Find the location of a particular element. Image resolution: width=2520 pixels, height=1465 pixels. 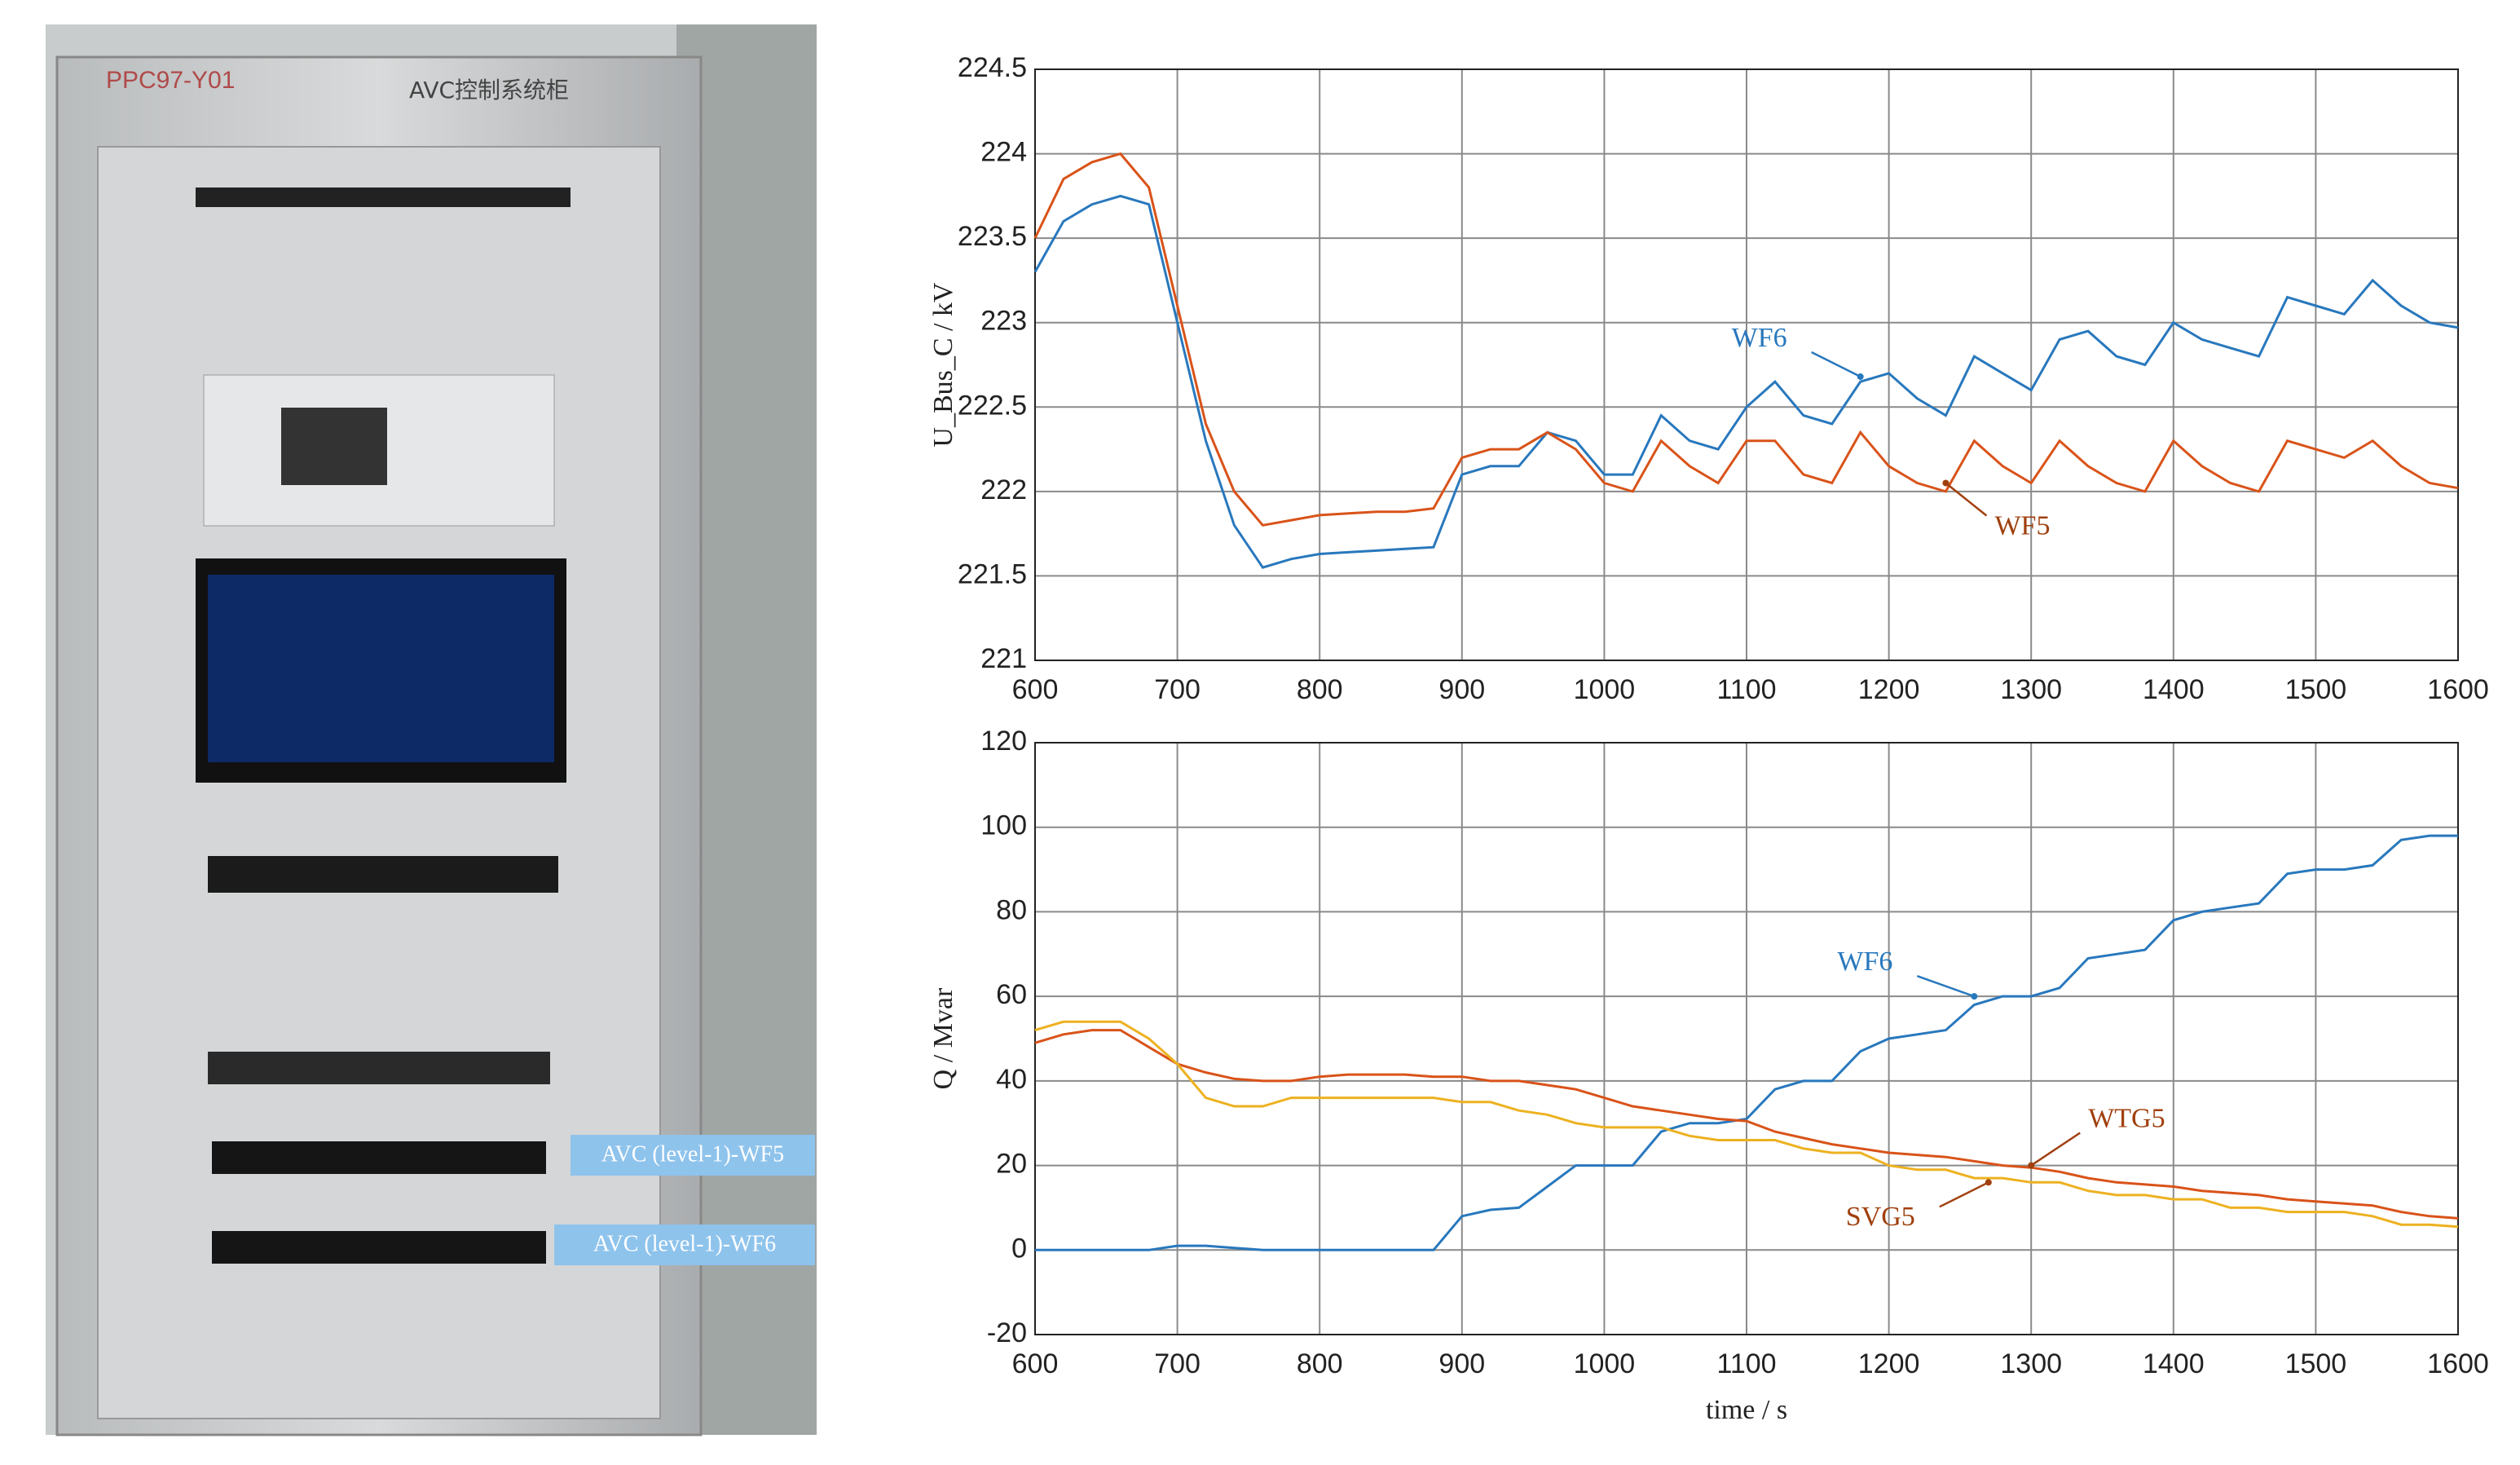

device-label: AVC (level-1)-WF5 is located at coordinates (692, 1154).